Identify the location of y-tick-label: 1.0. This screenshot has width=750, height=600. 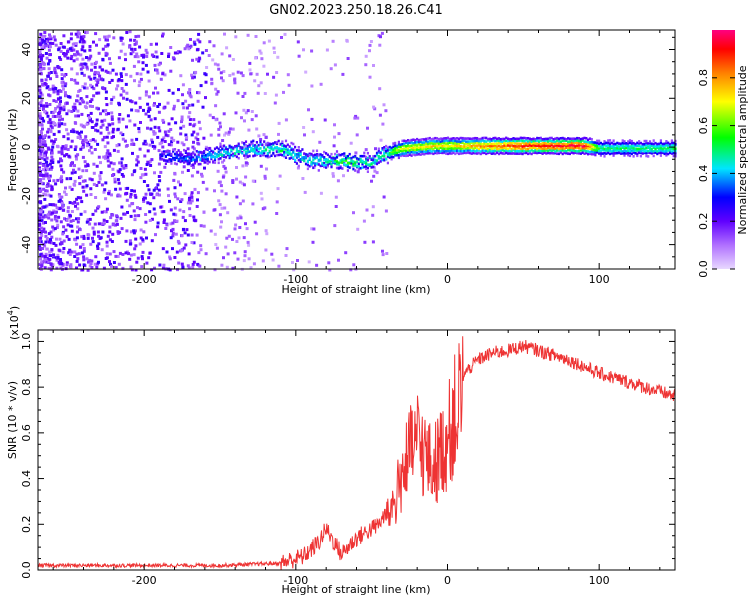
(26, 342).